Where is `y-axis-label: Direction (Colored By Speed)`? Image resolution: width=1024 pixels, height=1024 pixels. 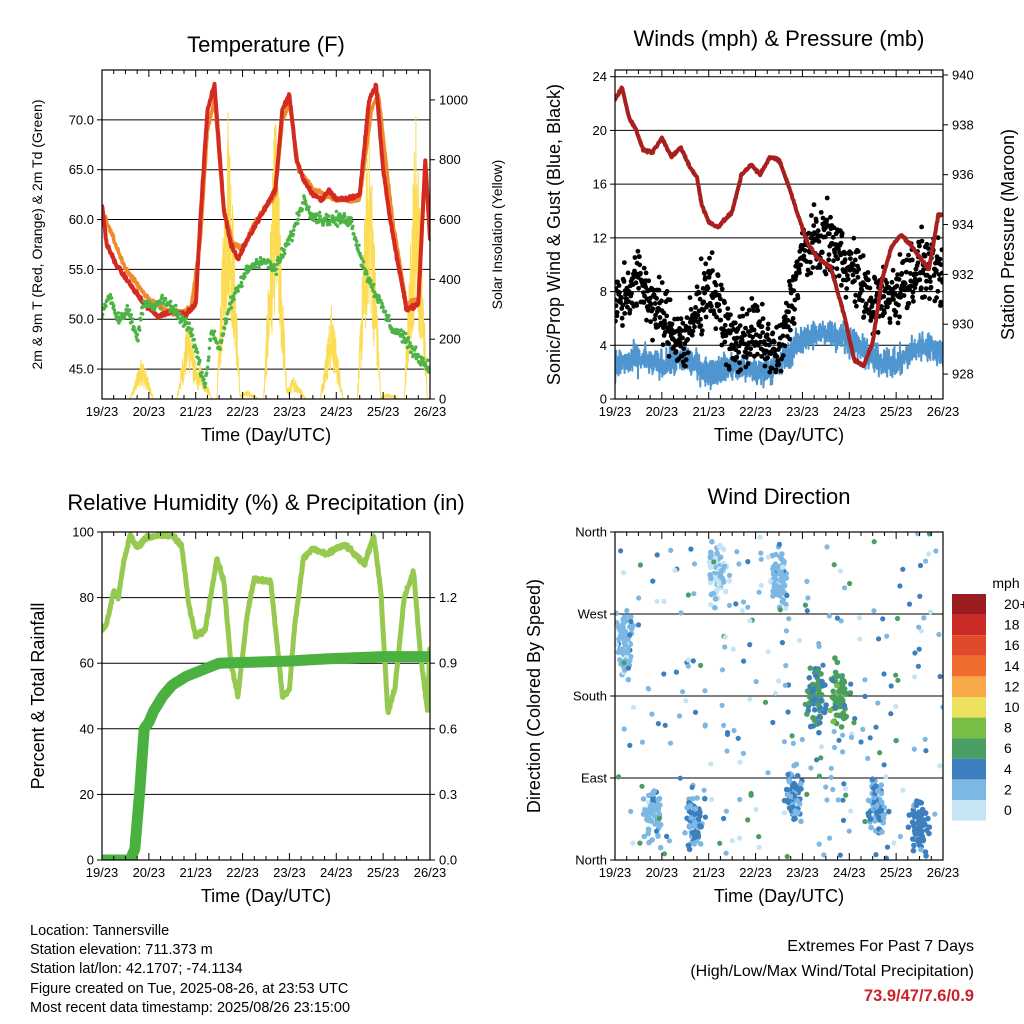
y-axis-label: Direction (Colored By Speed) is located at coordinates (534, 696).